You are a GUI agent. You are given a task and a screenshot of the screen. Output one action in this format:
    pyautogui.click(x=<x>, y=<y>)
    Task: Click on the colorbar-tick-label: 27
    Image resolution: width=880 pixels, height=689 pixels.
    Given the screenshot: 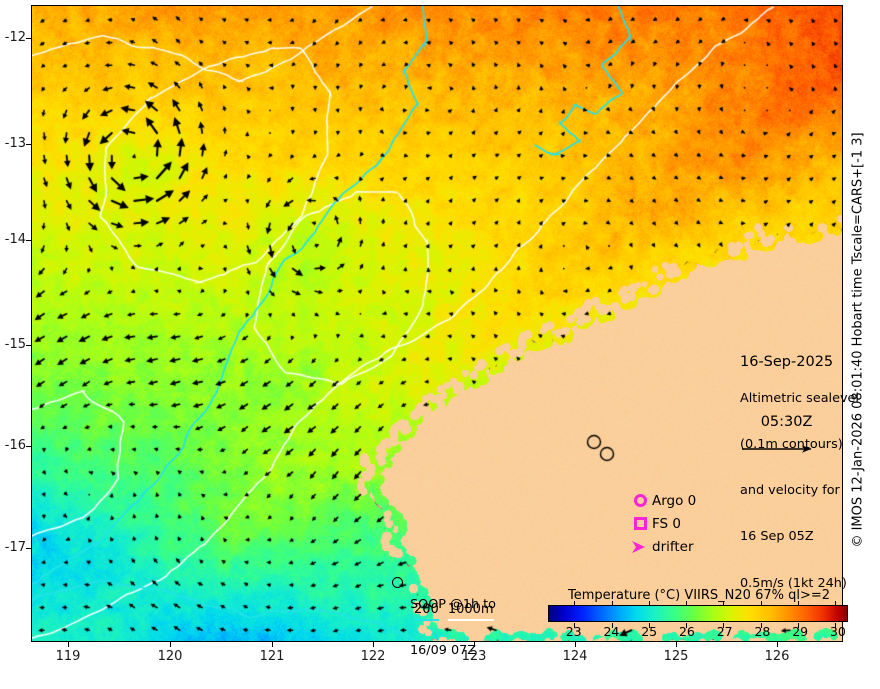 What is the action you would take?
    pyautogui.click(x=724, y=631)
    